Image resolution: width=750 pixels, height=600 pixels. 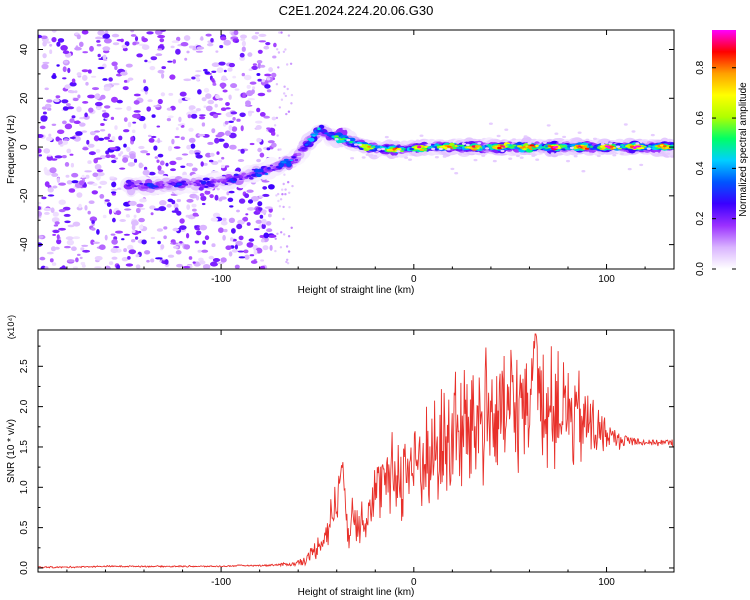 I want to click on colorbar-label: Normalized spectral amplitude, so click(x=743, y=149).